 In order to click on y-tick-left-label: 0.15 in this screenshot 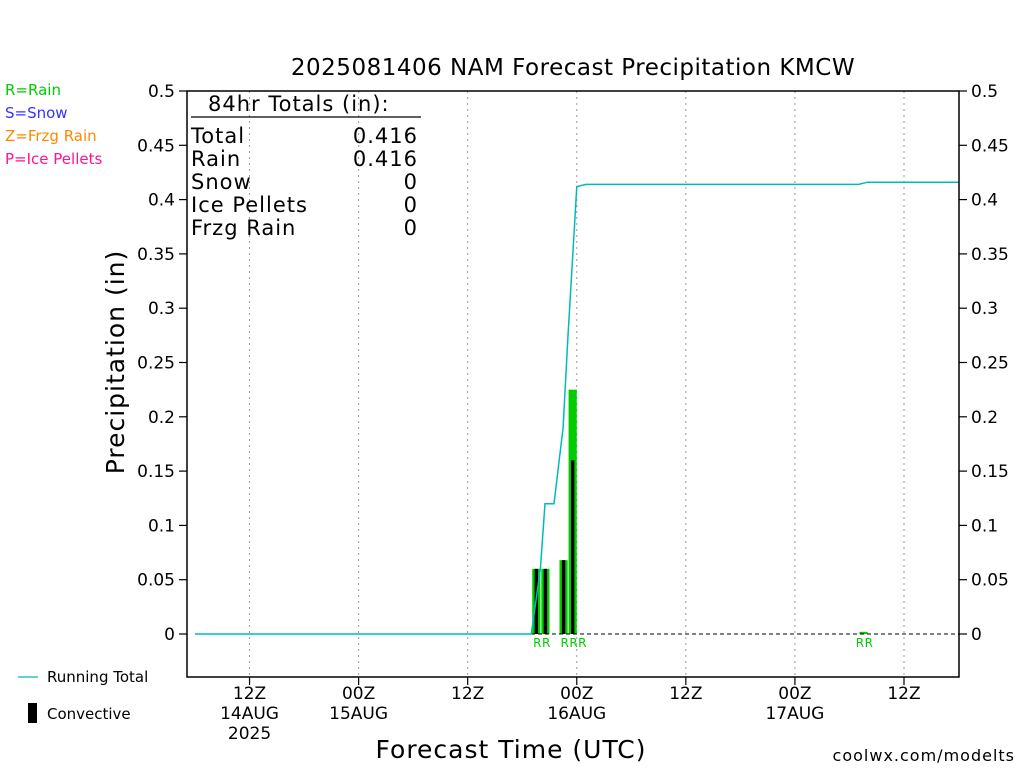, I will do `click(156, 472)`.